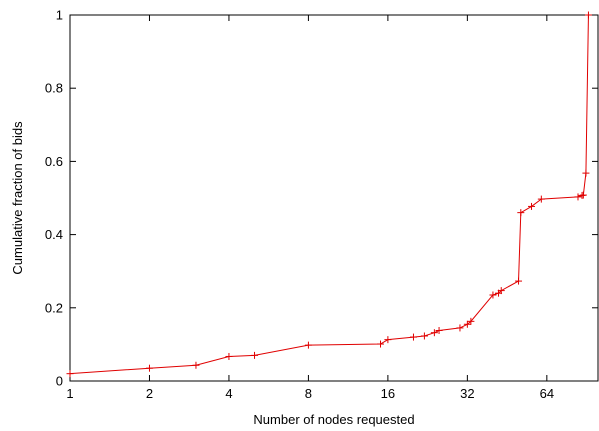 This screenshot has width=599, height=431. Describe the element at coordinates (17, 198) in the screenshot. I see `y-axis-title: Cumulative fraction of bids` at that location.